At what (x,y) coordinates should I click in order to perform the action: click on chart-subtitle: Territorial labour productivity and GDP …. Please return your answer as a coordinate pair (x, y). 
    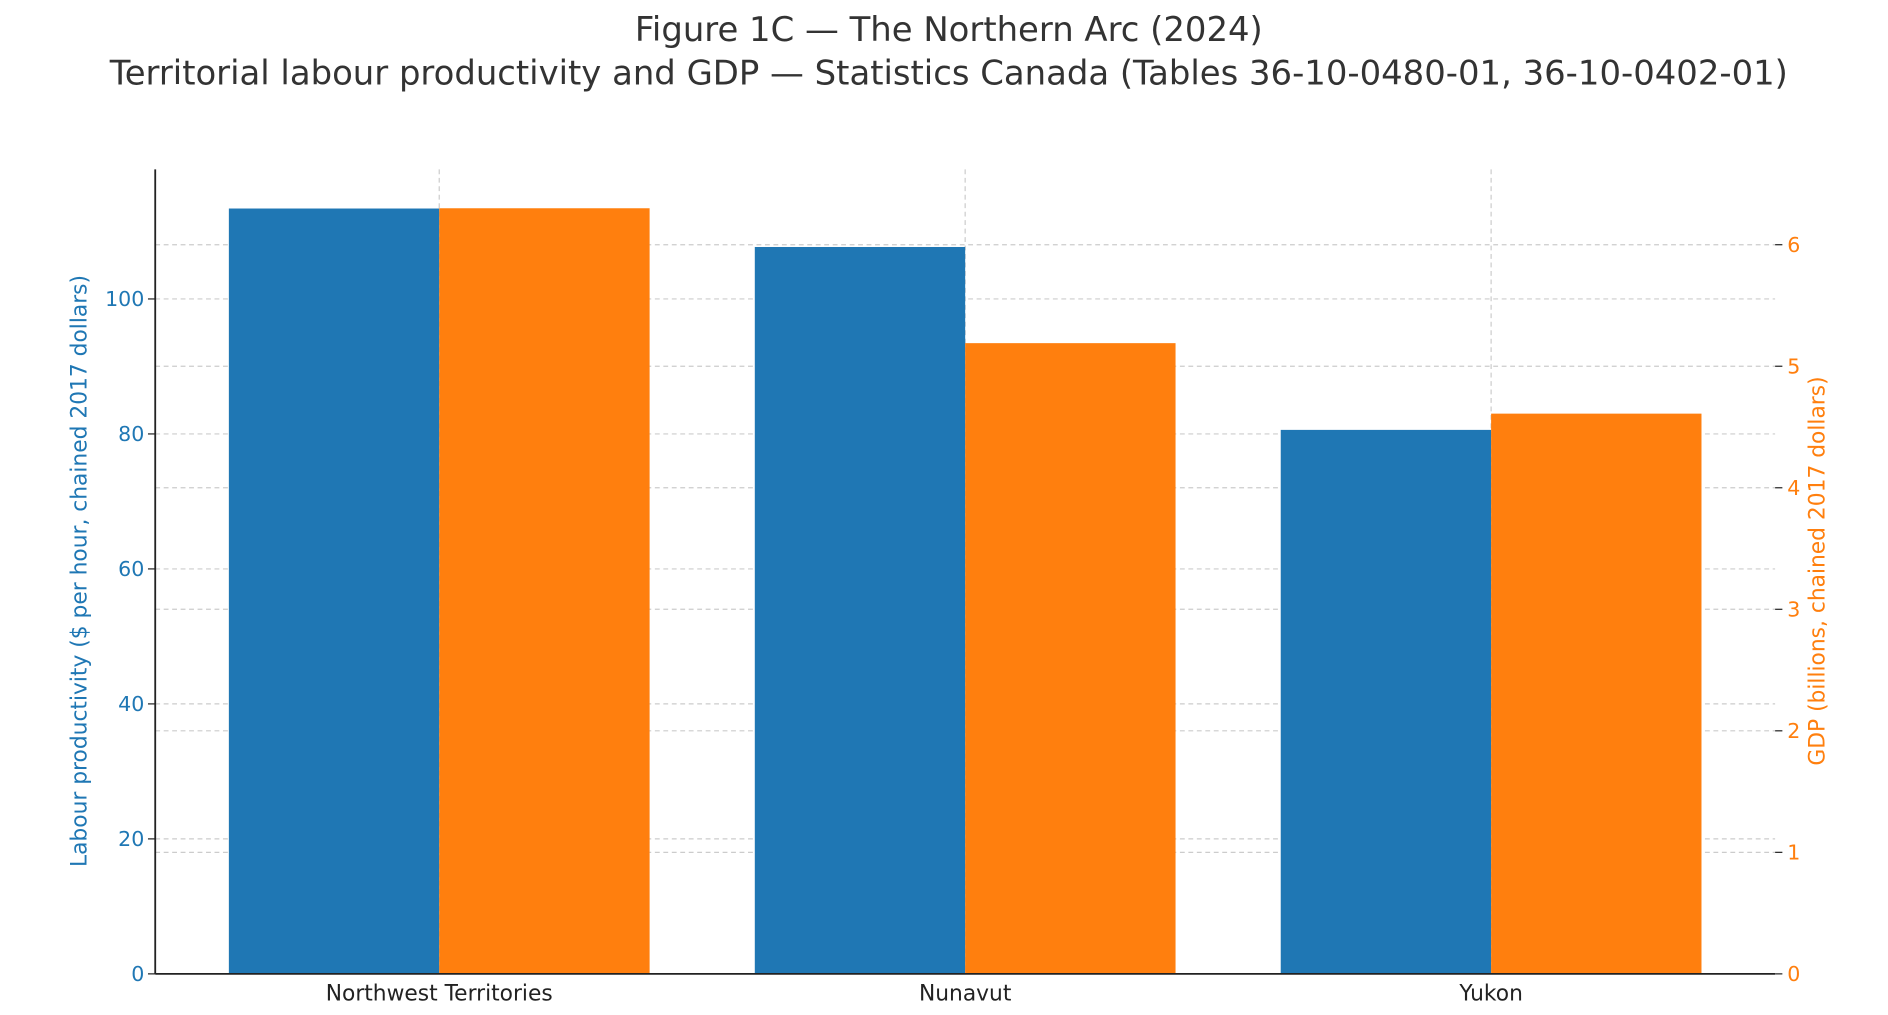
    Looking at the image, I should click on (948, 73).